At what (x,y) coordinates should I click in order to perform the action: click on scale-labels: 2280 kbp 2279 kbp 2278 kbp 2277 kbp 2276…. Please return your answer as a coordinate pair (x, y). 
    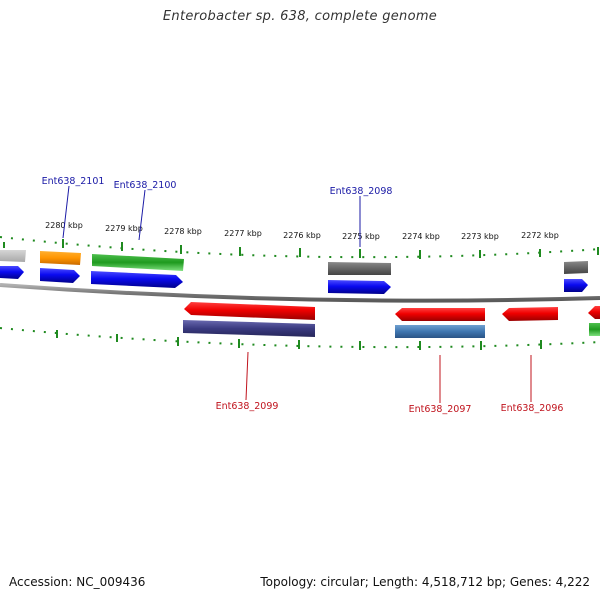
    Looking at the image, I should click on (302, 231).